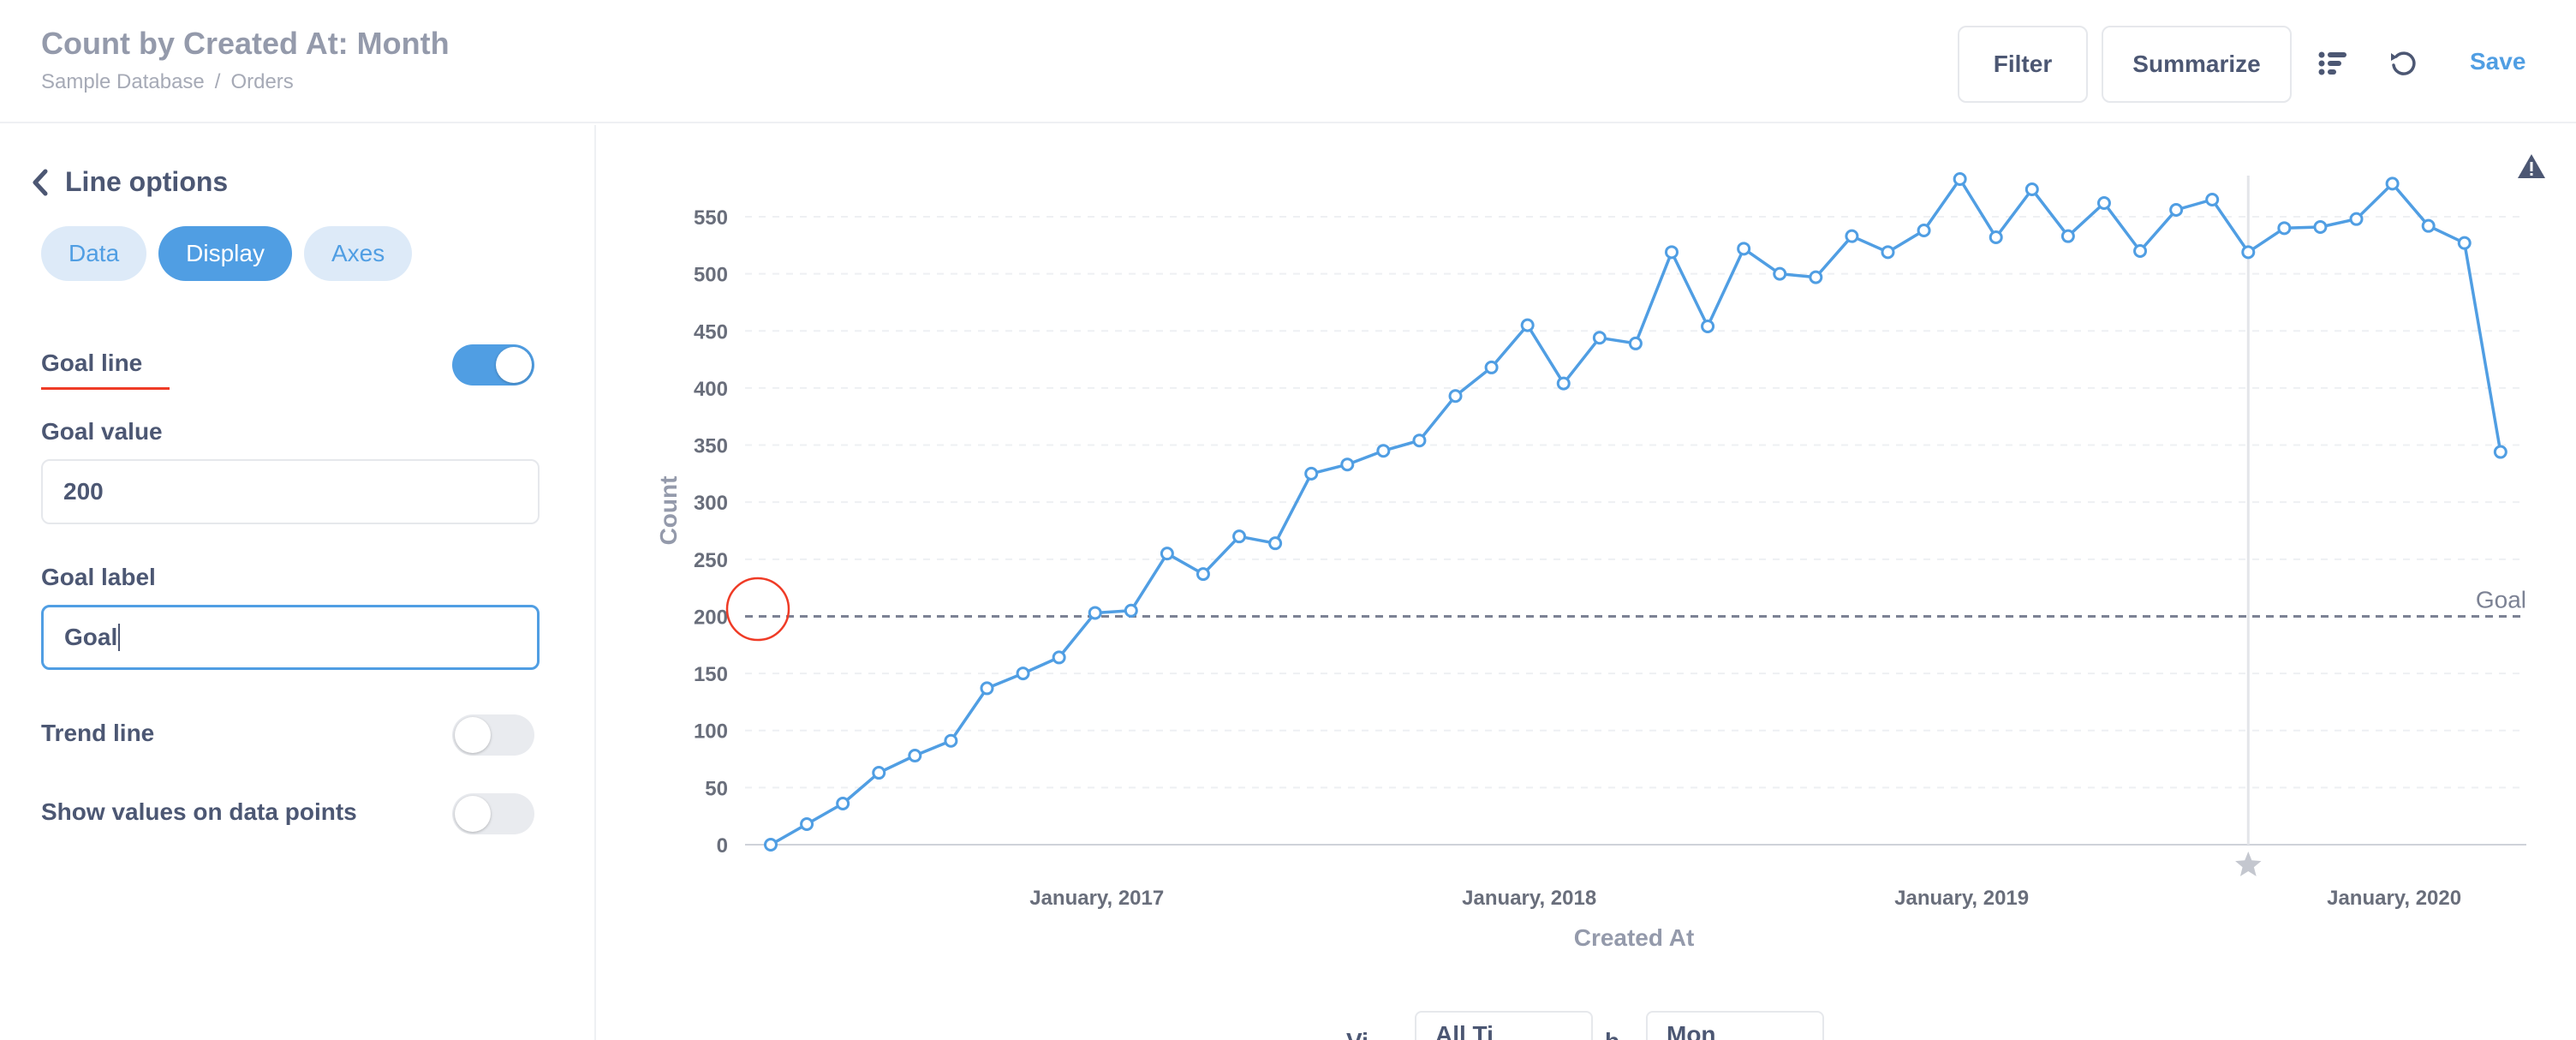  I want to click on goal-label-label: Goal label, so click(99, 577).